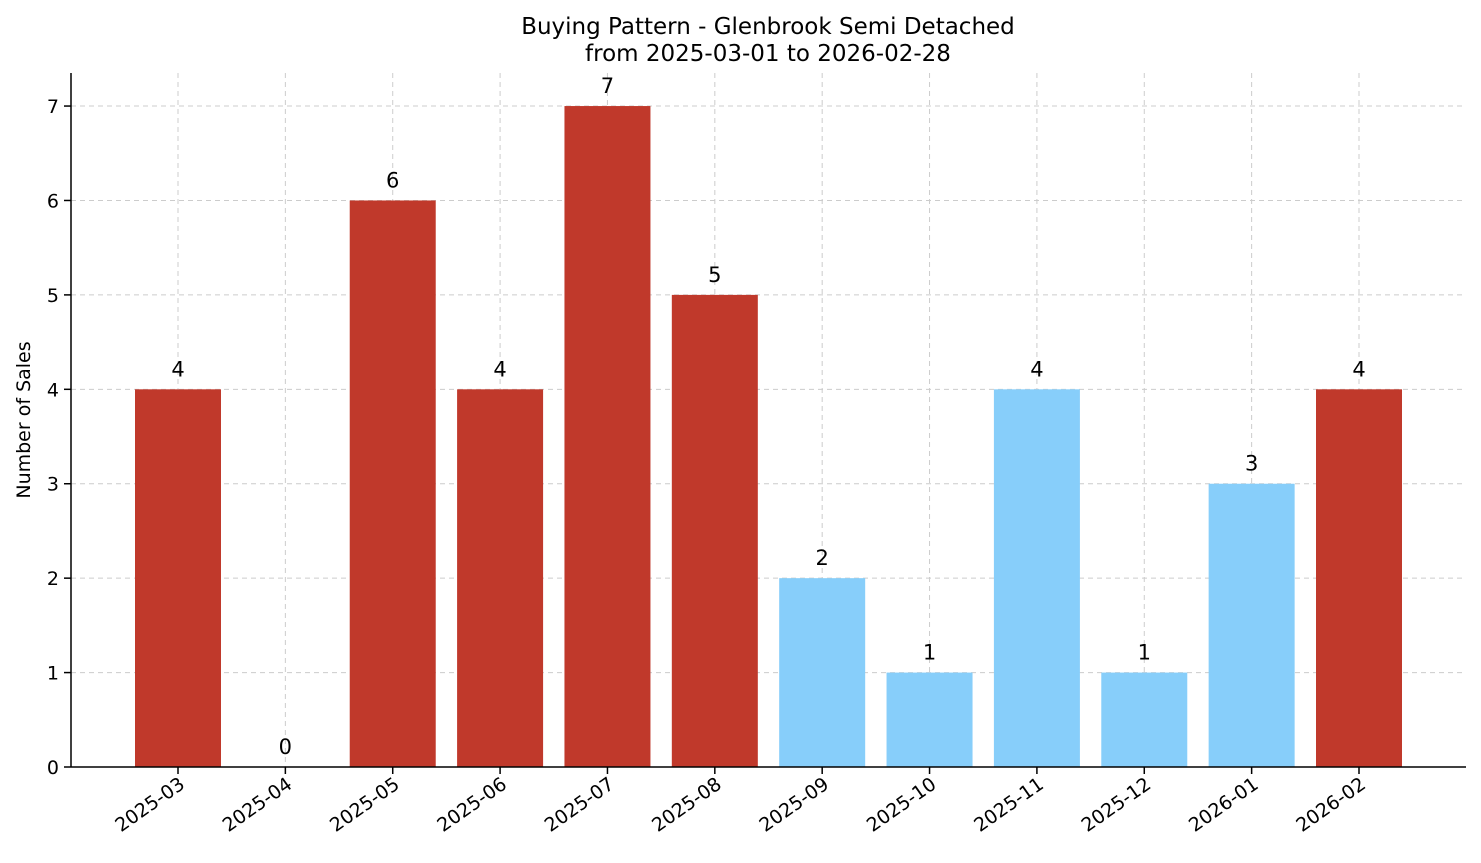  I want to click on data-label-2025-11: 4, so click(1036, 369).